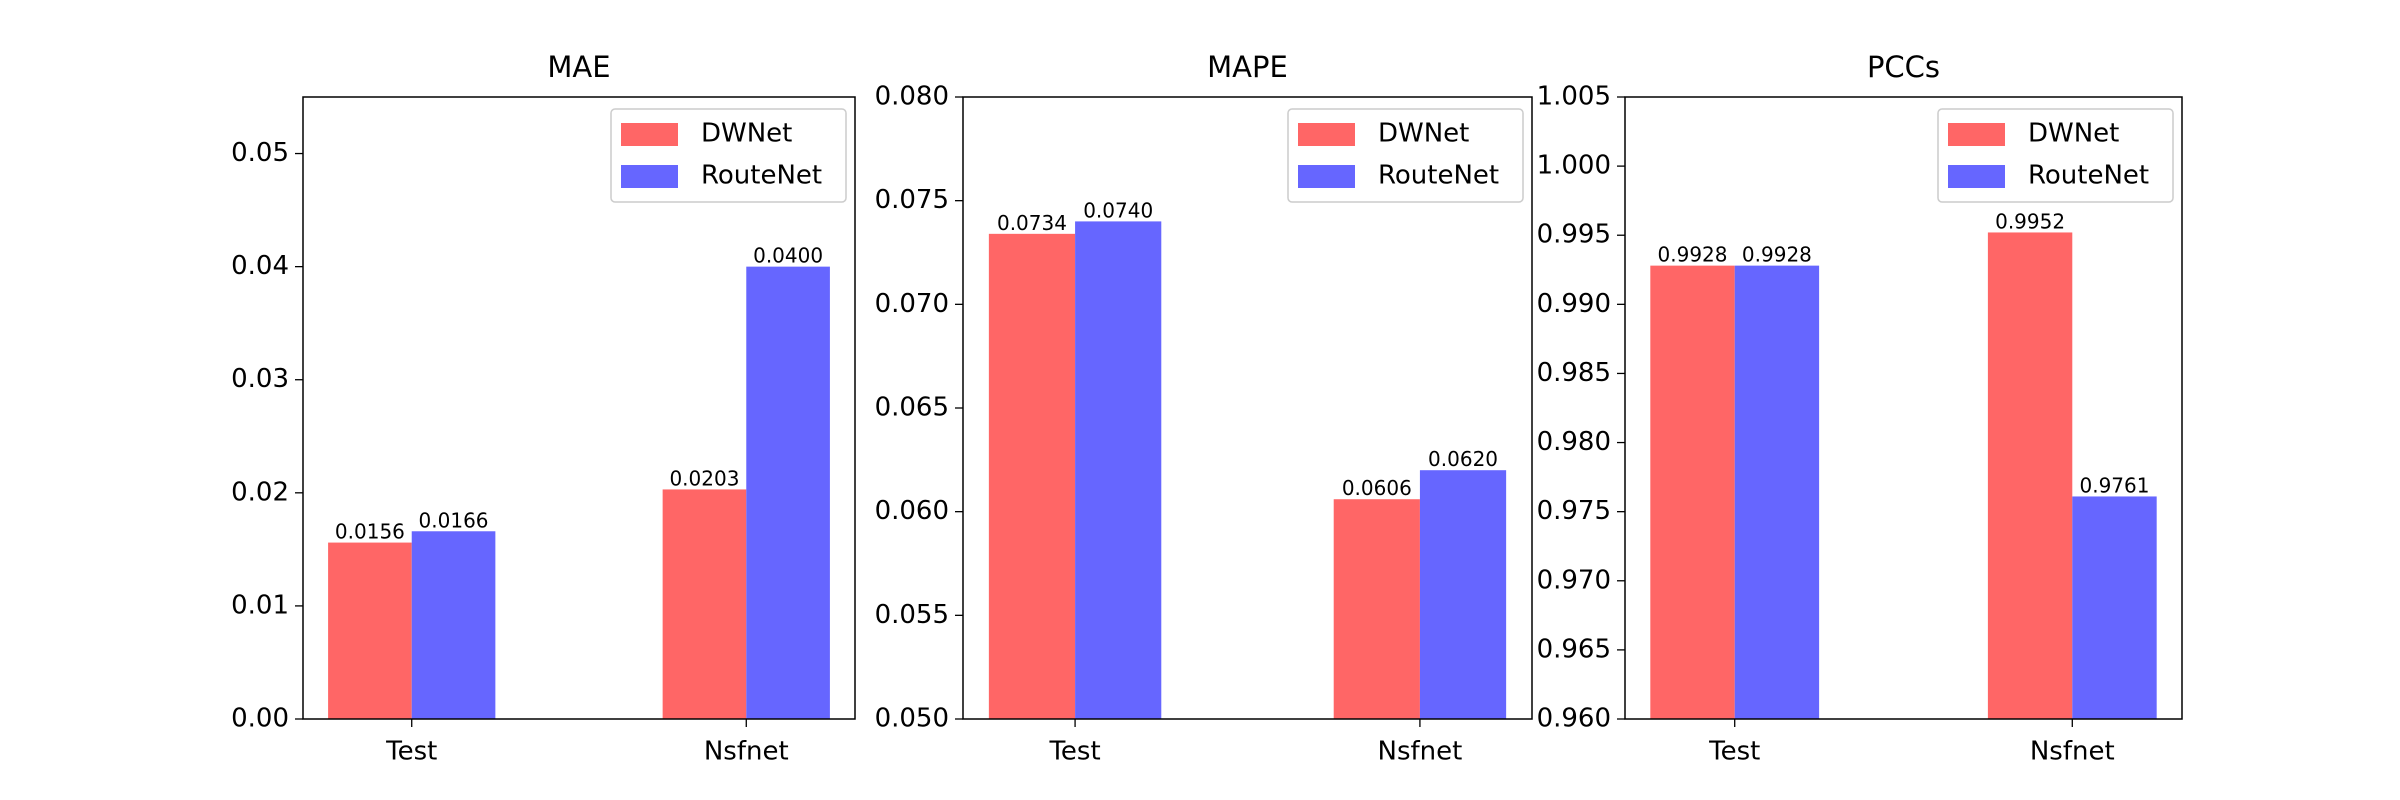 The height and width of the screenshot is (800, 2400). What do you see at coordinates (1463, 459) in the screenshot?
I see `value-label: 0.0620` at bounding box center [1463, 459].